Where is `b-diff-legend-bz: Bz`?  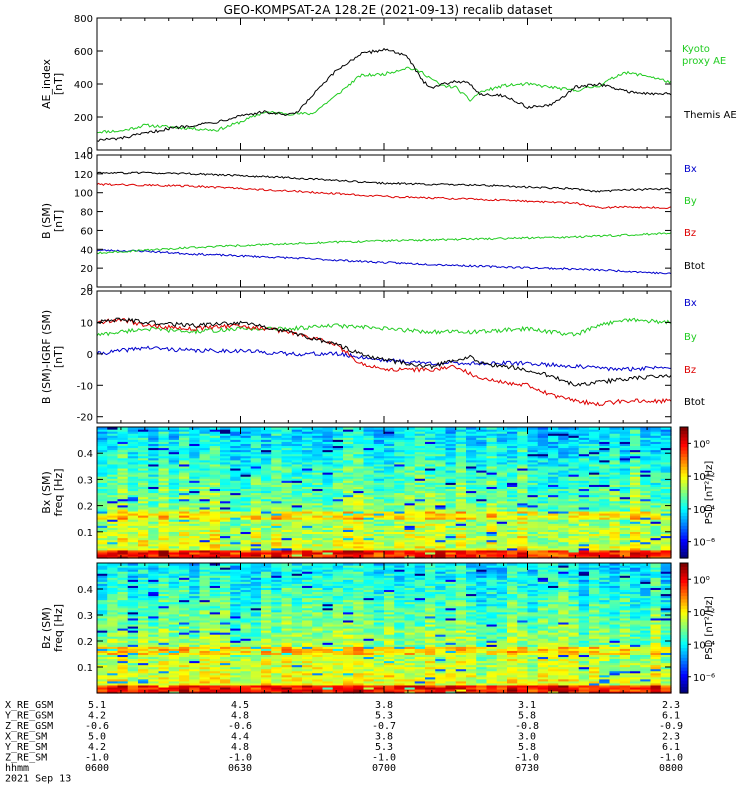
b-diff-legend-bz: Bz is located at coordinates (690, 370).